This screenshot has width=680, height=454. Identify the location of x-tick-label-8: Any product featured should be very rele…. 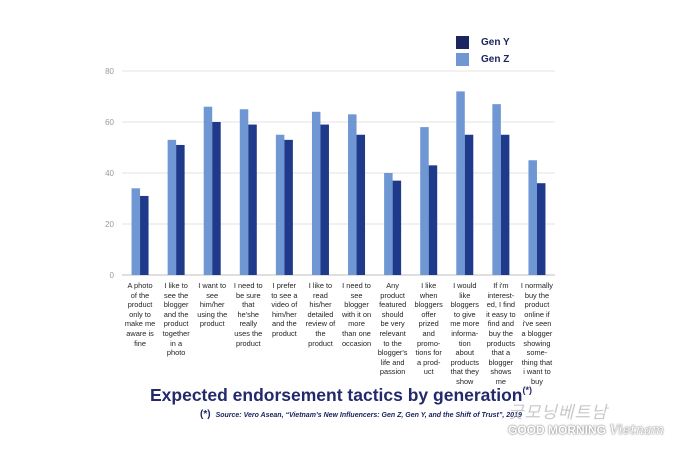
(392, 329).